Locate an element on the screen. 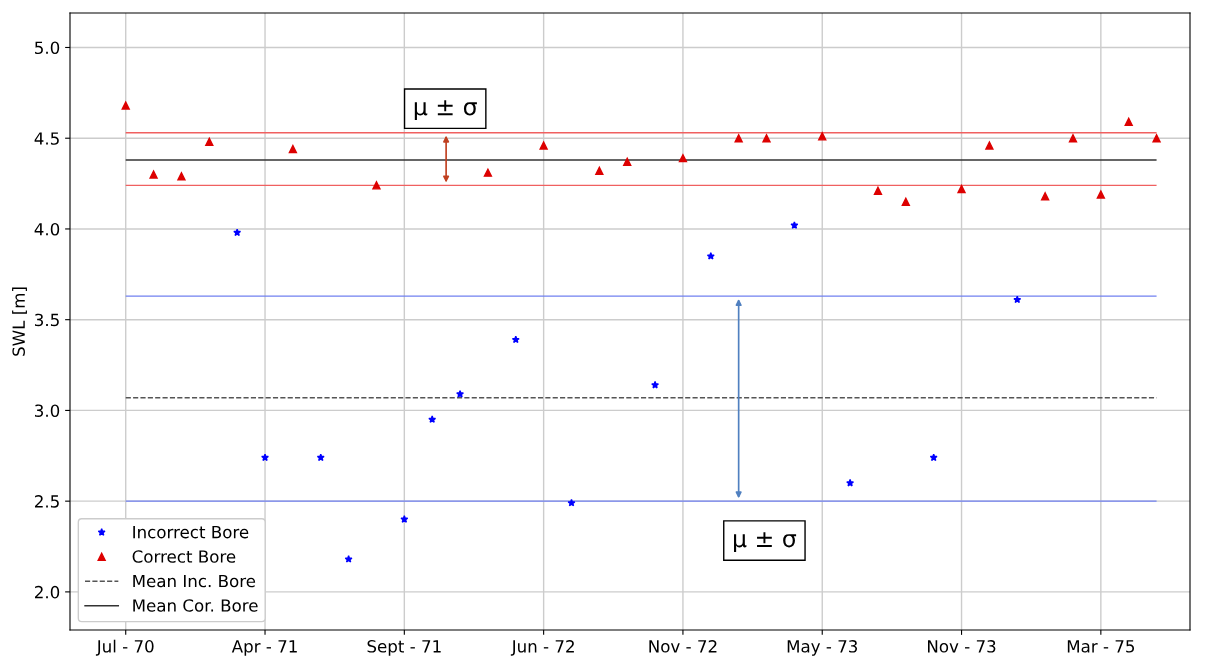 Image resolution: width=1206 pixels, height=660 pixels. y-tick-label: 4.5 is located at coordinates (46, 138).